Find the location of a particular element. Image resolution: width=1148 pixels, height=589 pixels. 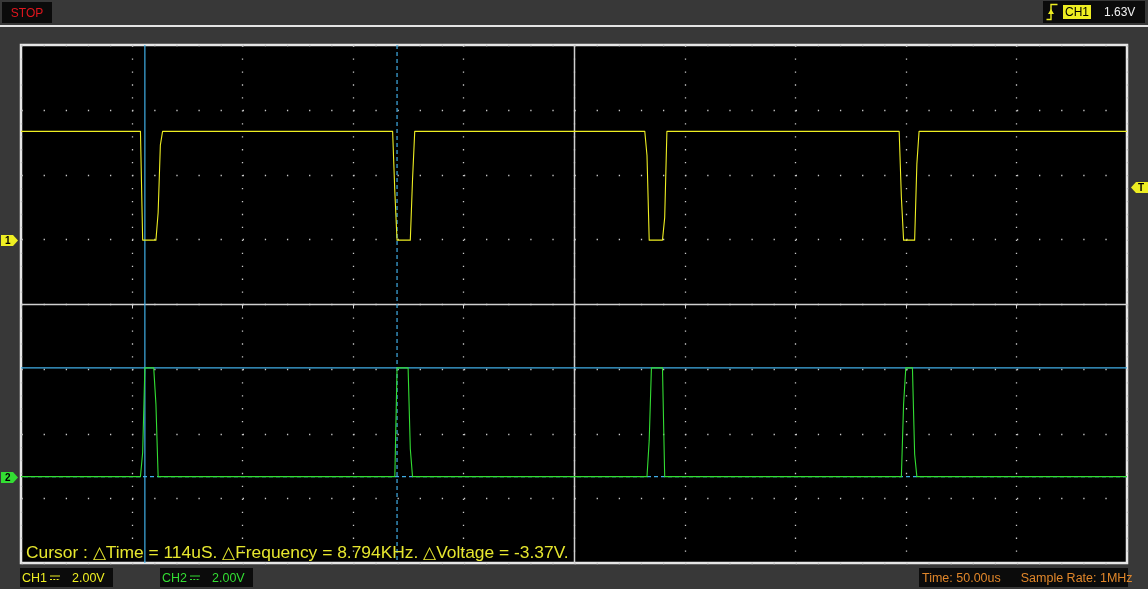

text: CH1 is located at coordinates (1077, 12).